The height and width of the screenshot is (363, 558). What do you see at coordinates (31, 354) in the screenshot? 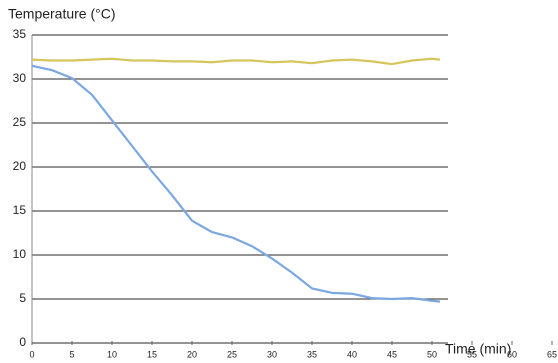
I see `x-tick-label: 0` at bounding box center [31, 354].